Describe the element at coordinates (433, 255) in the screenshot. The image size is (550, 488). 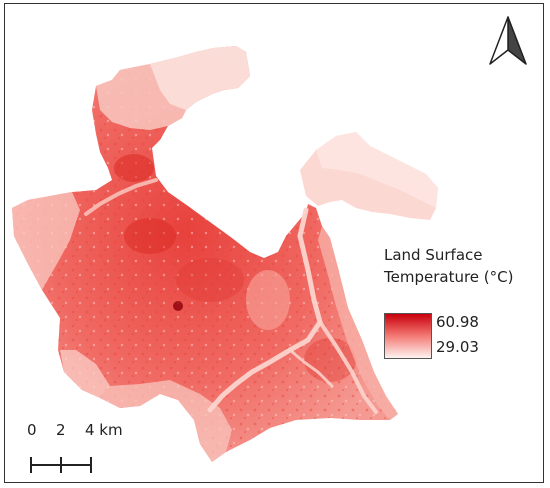
I see `legend-title-line1: Land Surface` at that location.